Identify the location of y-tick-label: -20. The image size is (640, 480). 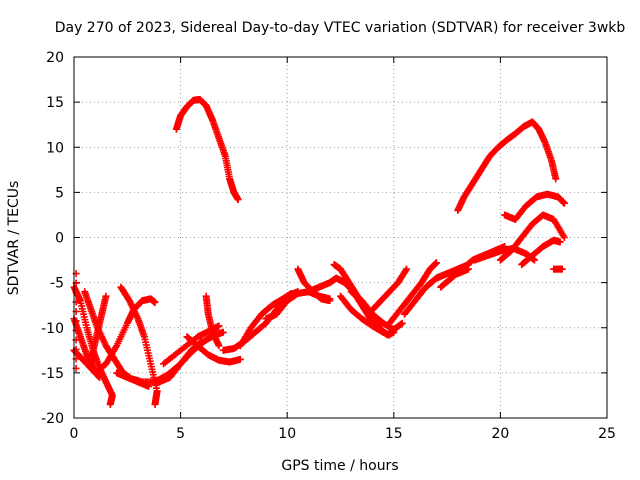
(52, 419).